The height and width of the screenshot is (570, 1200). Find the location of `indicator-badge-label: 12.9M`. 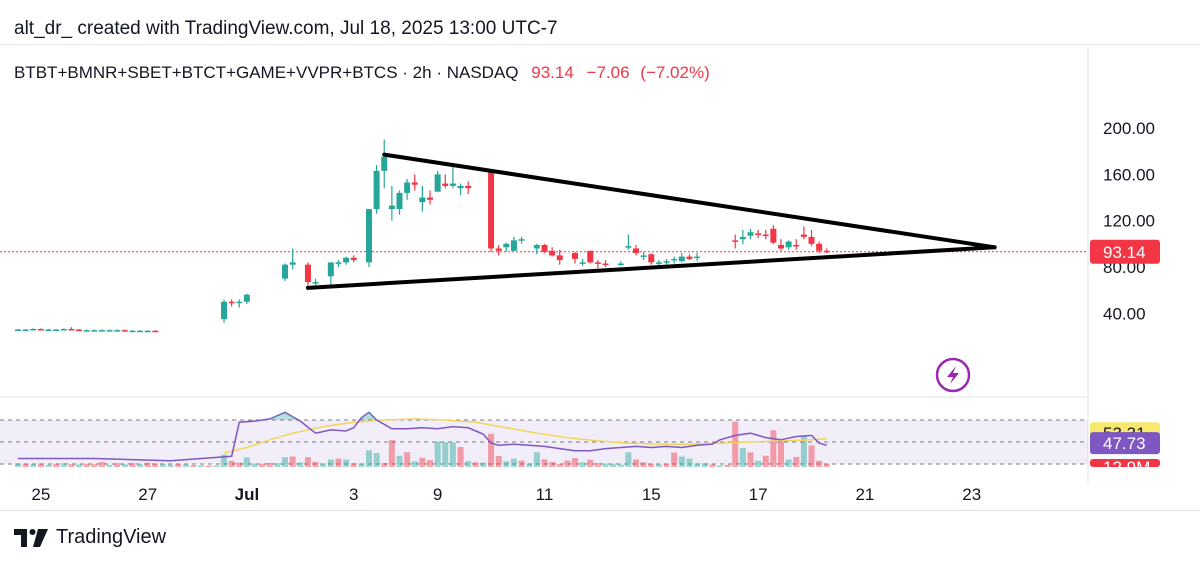

indicator-badge-label: 12.9M is located at coordinates (1126, 467).